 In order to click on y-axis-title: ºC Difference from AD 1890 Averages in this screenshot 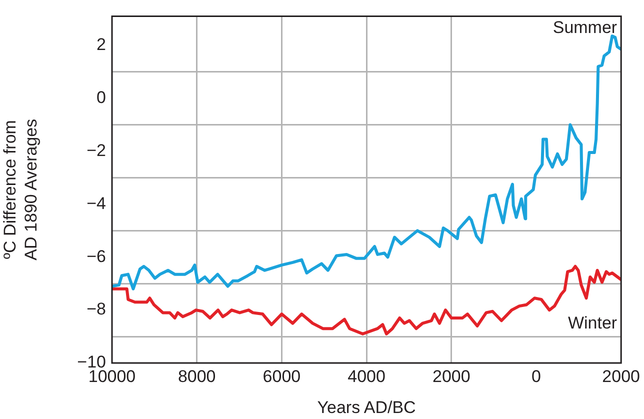, I will do `click(20, 189)`.